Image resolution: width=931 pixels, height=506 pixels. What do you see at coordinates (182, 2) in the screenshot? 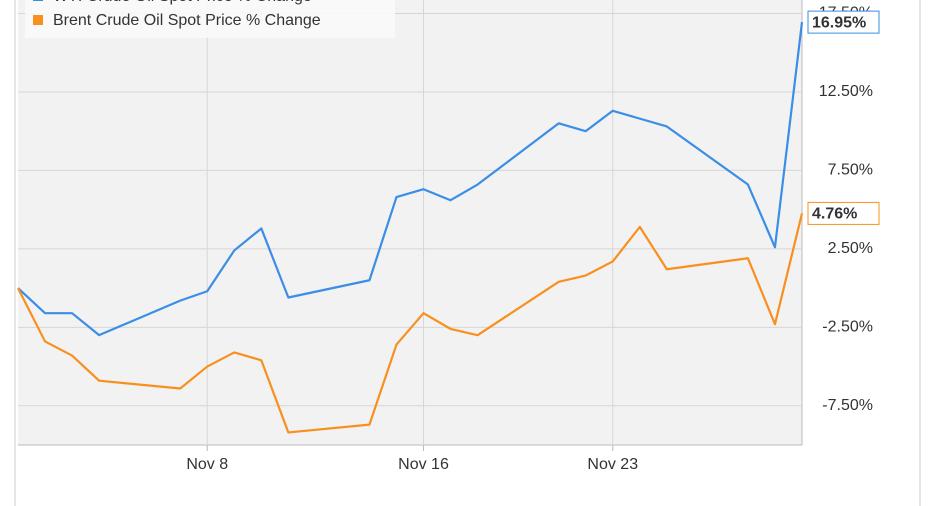
I see `legend-label: WTI Crude Oil Spot Price % Change` at bounding box center [182, 2].